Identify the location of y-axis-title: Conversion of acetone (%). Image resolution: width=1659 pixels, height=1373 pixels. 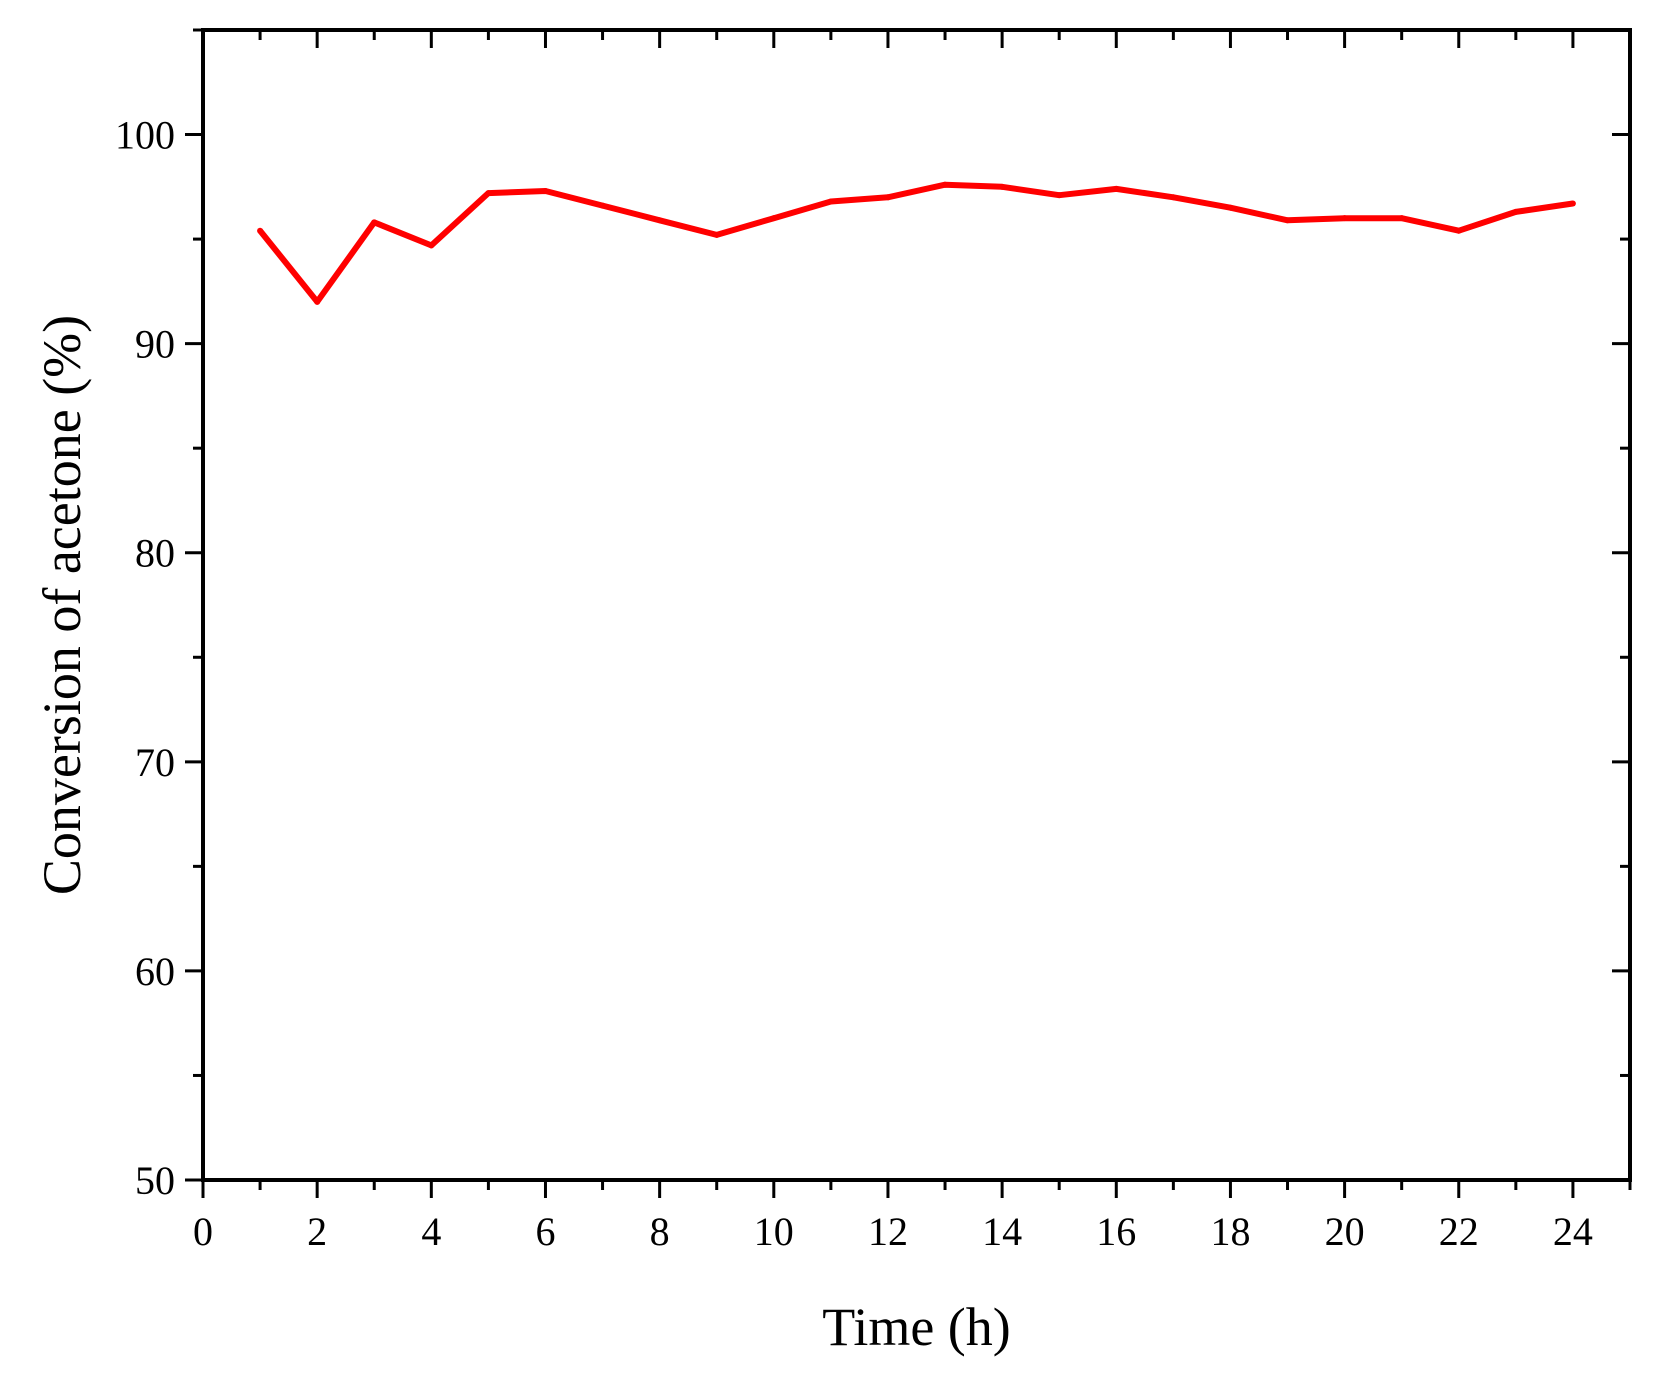
(62, 605).